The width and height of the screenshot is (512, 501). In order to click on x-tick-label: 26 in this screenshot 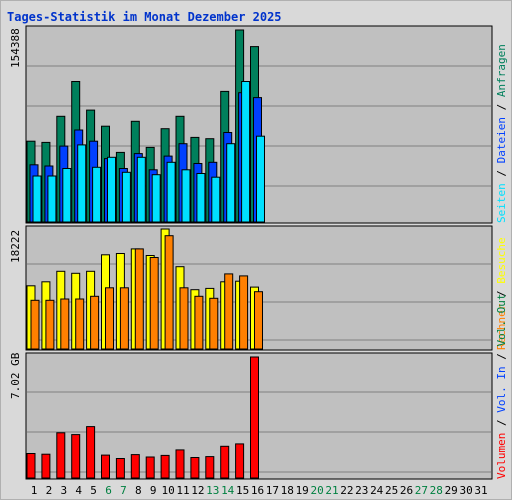, I will do `click(406, 490)`.